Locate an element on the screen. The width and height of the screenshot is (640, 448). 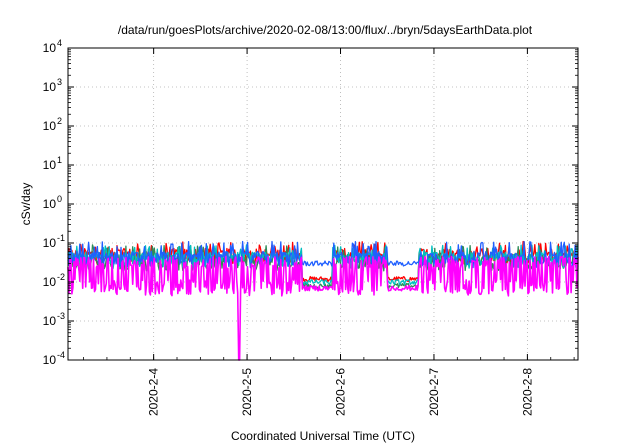
y-tick-exponent: -3 is located at coordinates (61, 316).